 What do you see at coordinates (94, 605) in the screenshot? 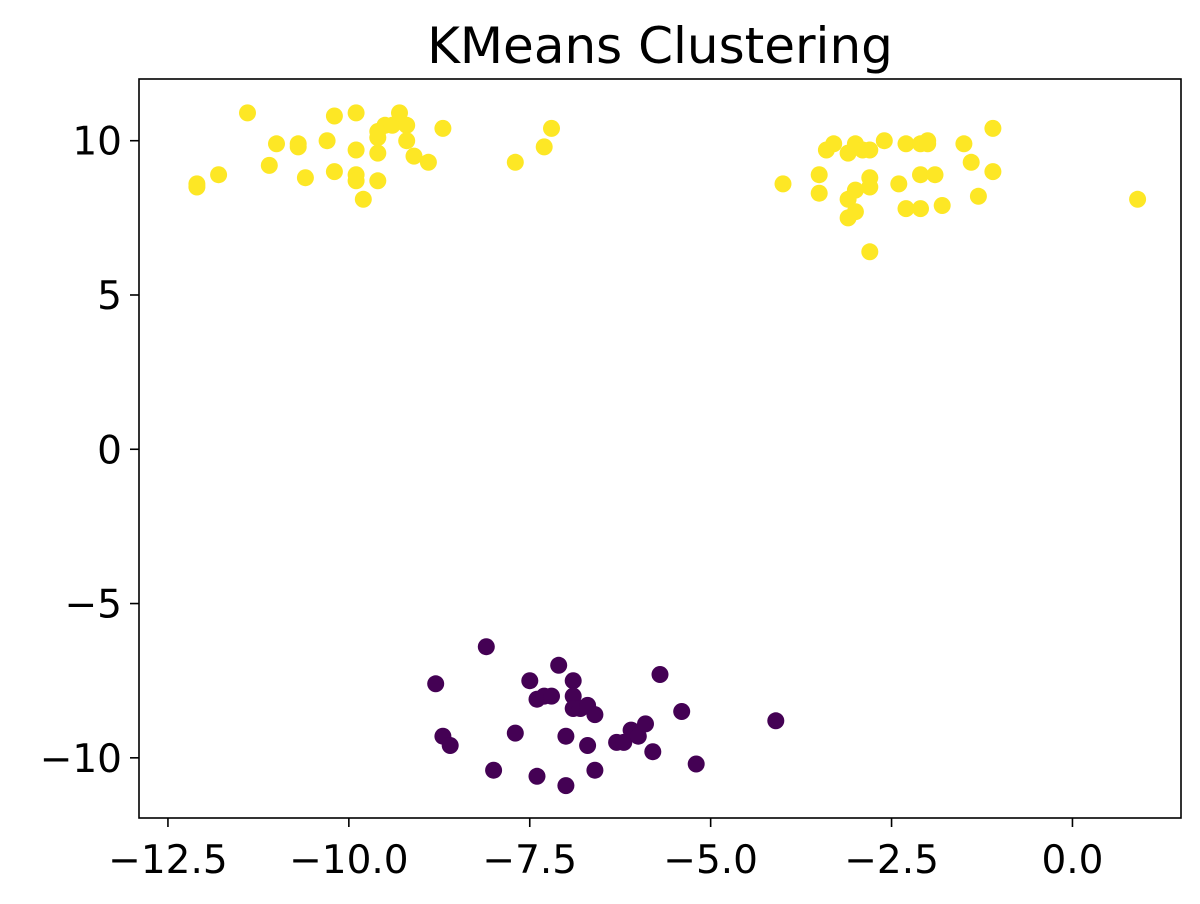
I see `y-tick-label: −5` at bounding box center [94, 605].